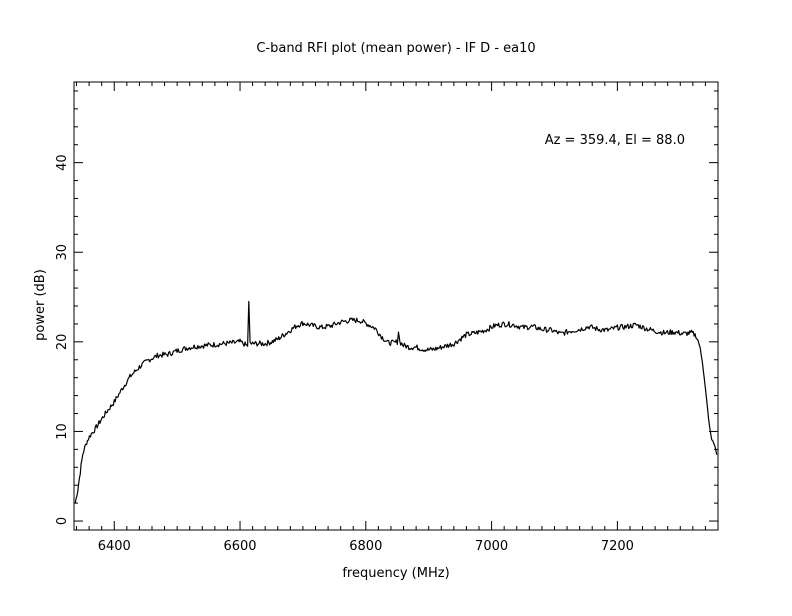 The width and height of the screenshot is (792, 616). What do you see at coordinates (62, 252) in the screenshot?
I see `y-tick-label: 30` at bounding box center [62, 252].